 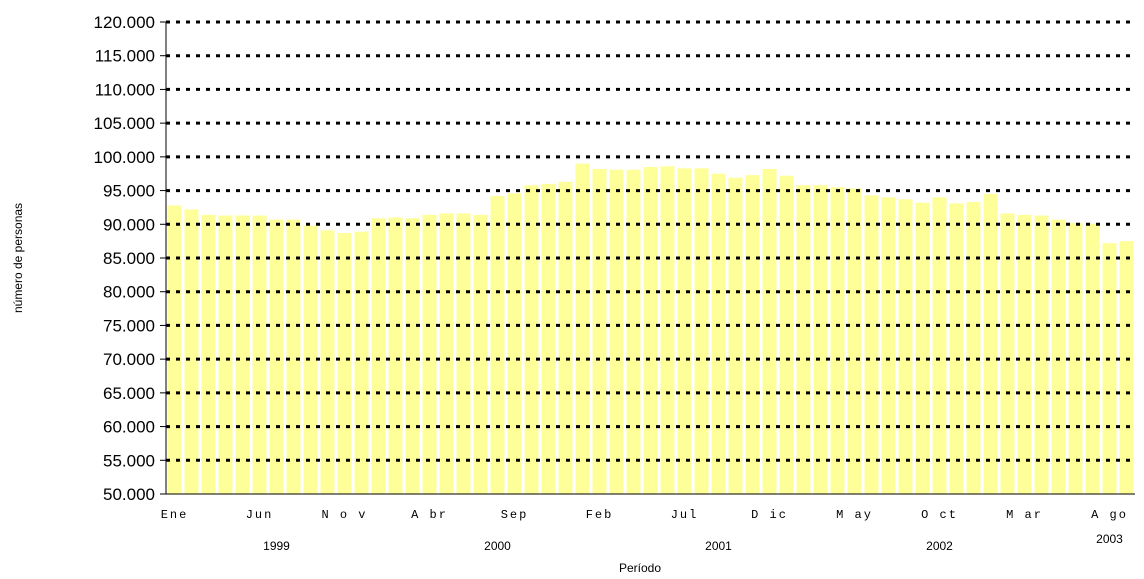 What do you see at coordinates (175, 515) in the screenshot?
I see `x-month-label: Ene` at bounding box center [175, 515].